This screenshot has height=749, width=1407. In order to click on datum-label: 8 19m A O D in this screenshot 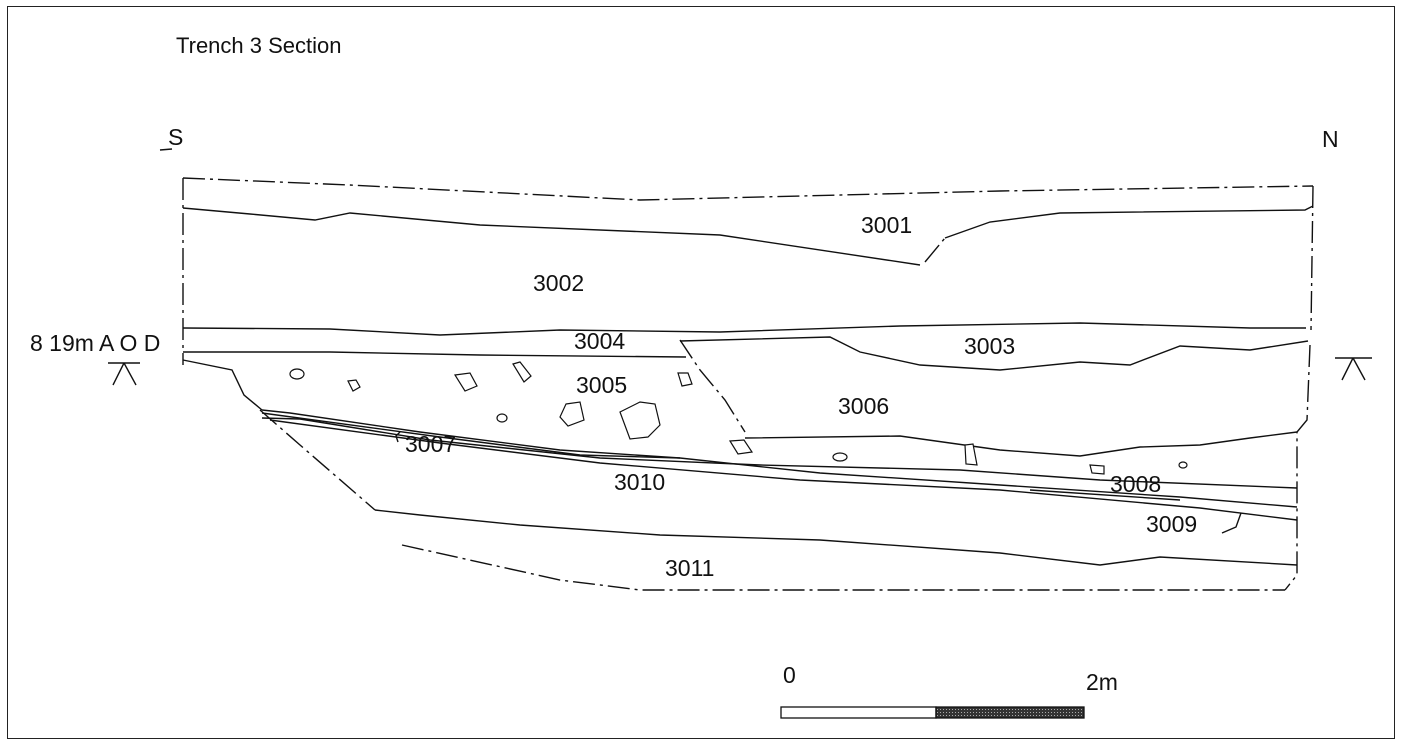, I will do `click(95, 343)`.